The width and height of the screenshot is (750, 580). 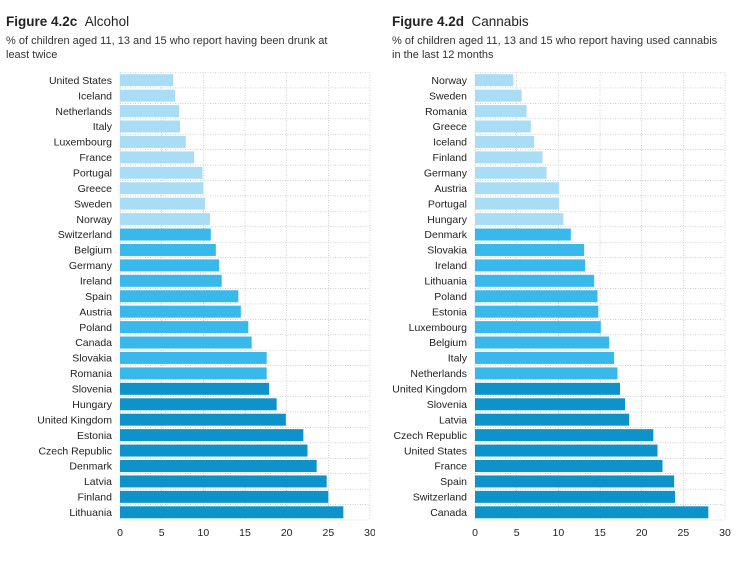 I want to click on category-label: Luxembourg, so click(x=83, y=143).